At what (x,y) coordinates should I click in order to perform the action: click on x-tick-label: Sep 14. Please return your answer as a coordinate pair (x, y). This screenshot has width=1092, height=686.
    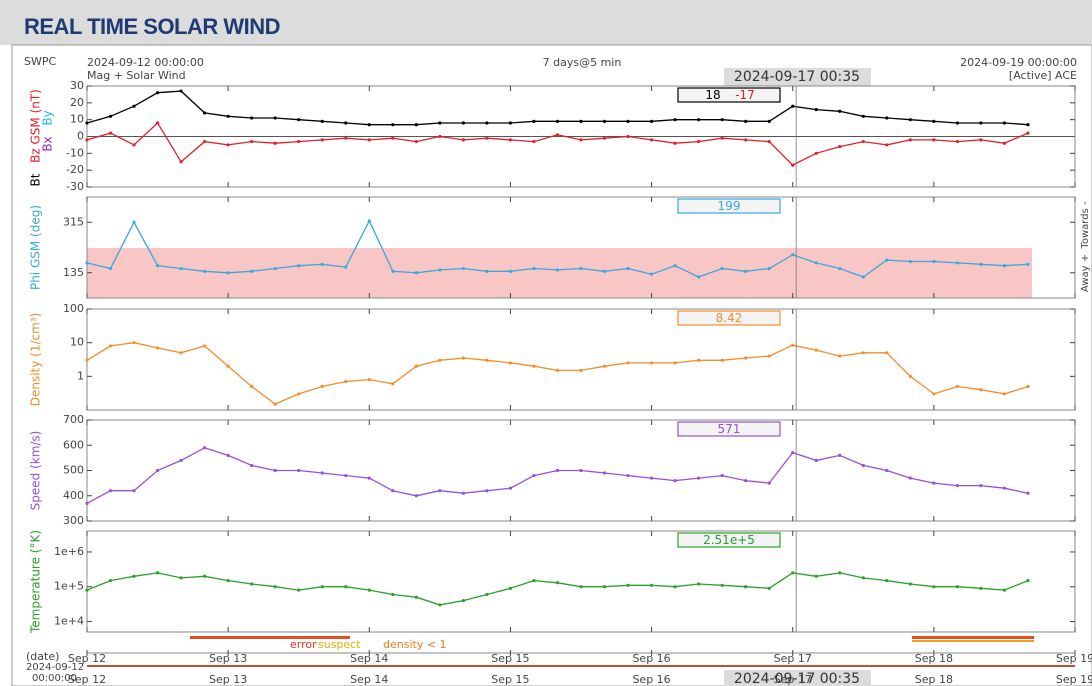
    Looking at the image, I should click on (369, 679).